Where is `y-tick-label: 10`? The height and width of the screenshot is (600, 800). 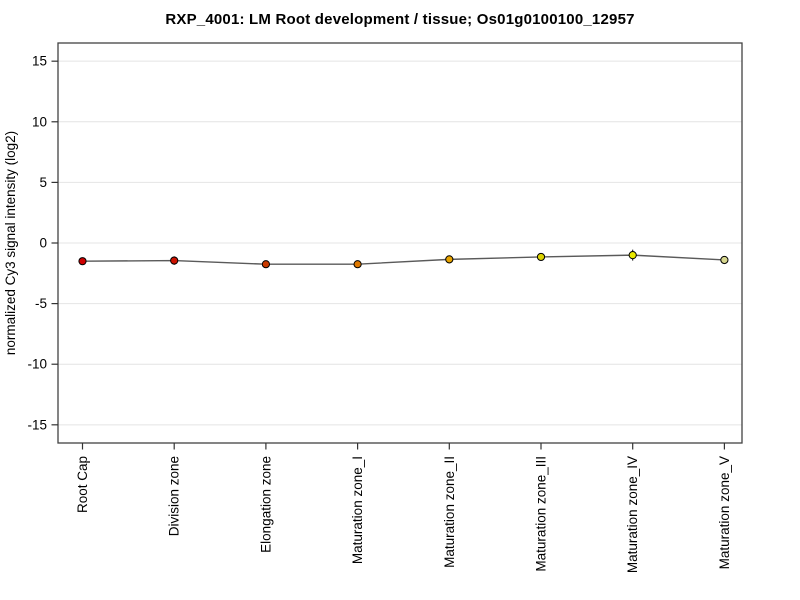
y-tick-label: 10 is located at coordinates (39, 121).